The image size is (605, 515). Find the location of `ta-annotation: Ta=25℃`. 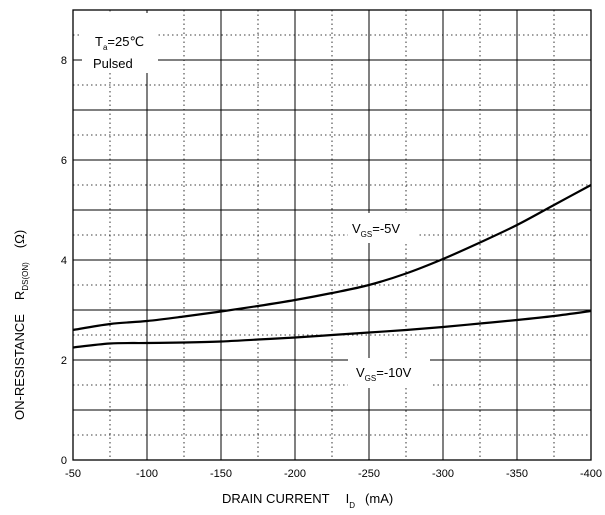

ta-annotation: Ta=25℃ is located at coordinates (119, 43).